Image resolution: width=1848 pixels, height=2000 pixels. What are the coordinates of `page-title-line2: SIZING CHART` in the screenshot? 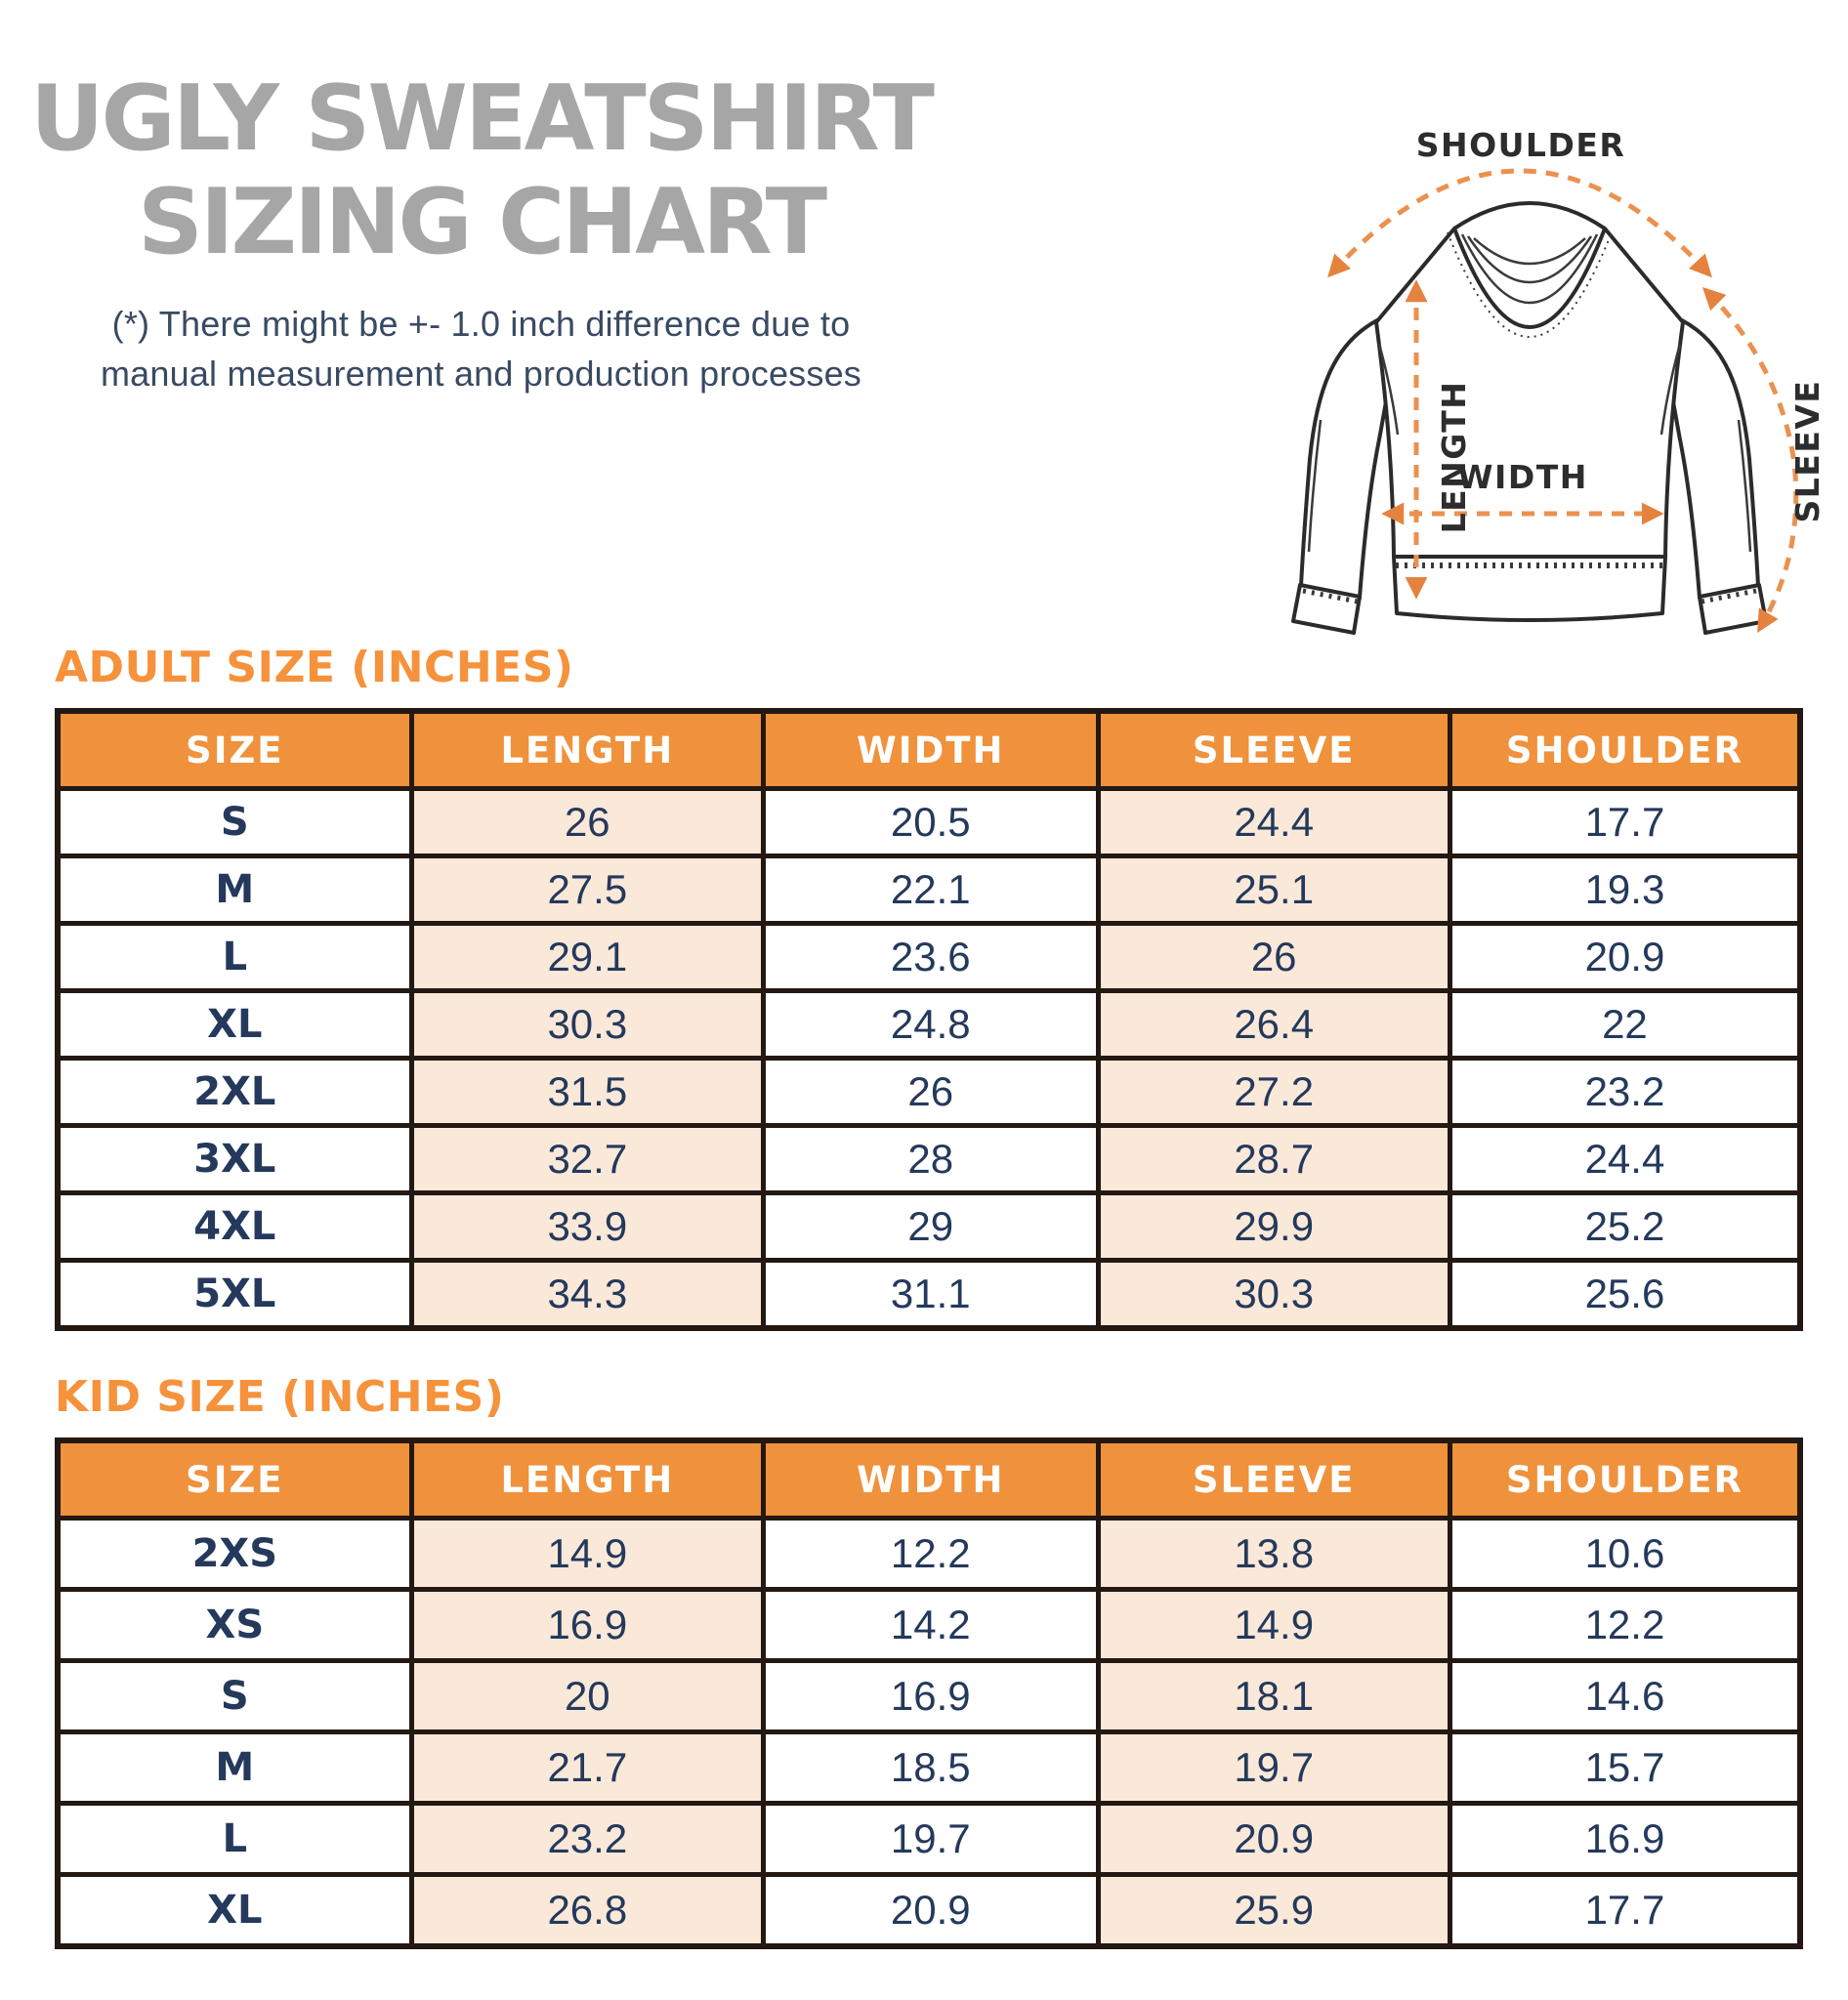 It's located at (482, 222).